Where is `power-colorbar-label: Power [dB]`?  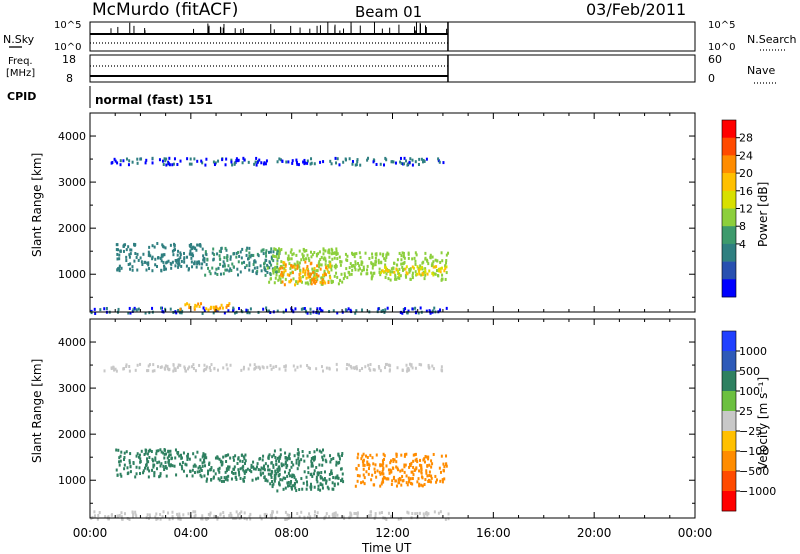
power-colorbar-label: Power [dB] is located at coordinates (763, 214).